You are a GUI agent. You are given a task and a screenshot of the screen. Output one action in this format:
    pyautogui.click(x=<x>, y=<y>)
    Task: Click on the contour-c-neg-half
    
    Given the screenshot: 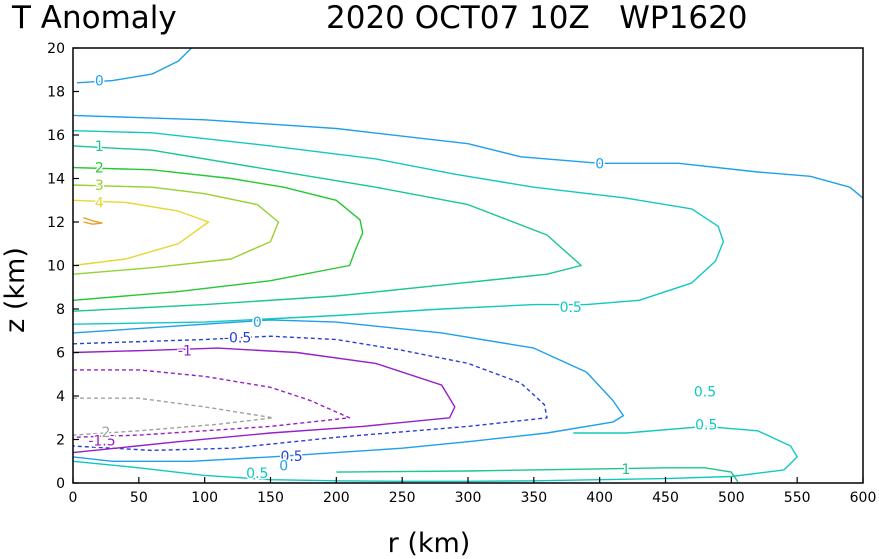 What is the action you would take?
    pyautogui.click(x=310, y=393)
    